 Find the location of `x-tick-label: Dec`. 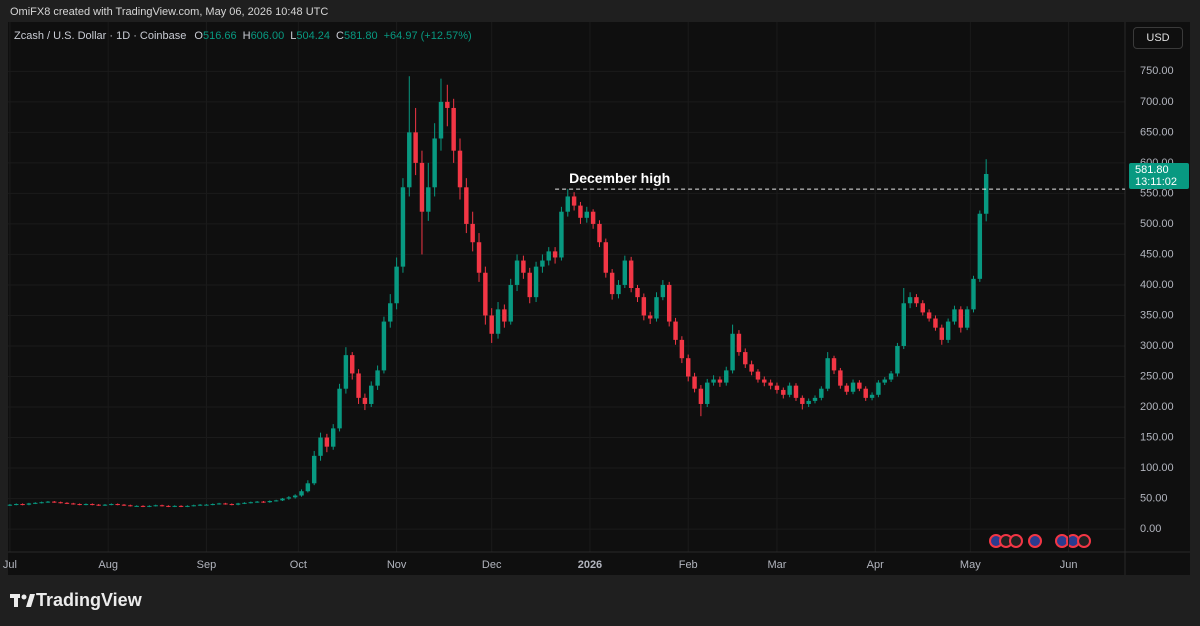

x-tick-label: Dec is located at coordinates (492, 565).